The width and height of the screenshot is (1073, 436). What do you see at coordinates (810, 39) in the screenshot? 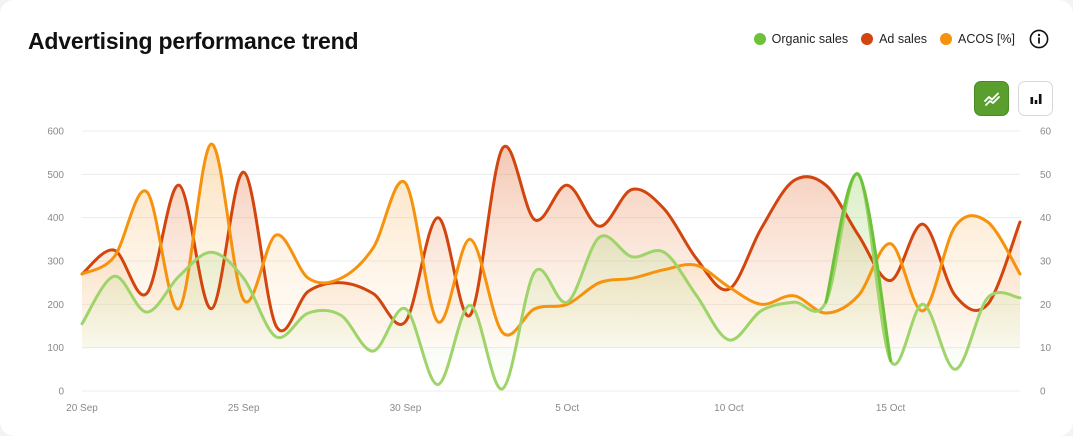
I see `legend-label-organic-sales: Organic sales` at bounding box center [810, 39].